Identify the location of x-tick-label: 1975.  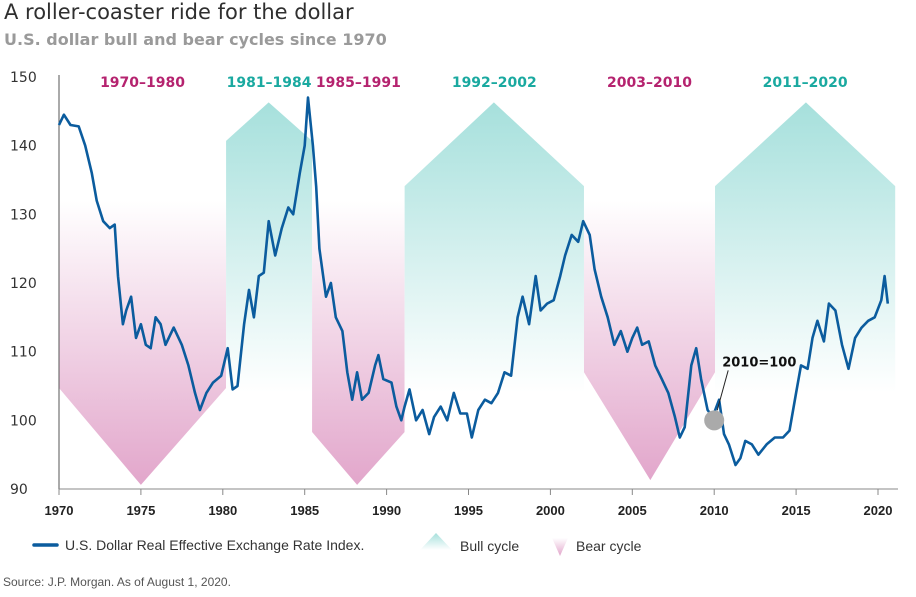
(140, 510).